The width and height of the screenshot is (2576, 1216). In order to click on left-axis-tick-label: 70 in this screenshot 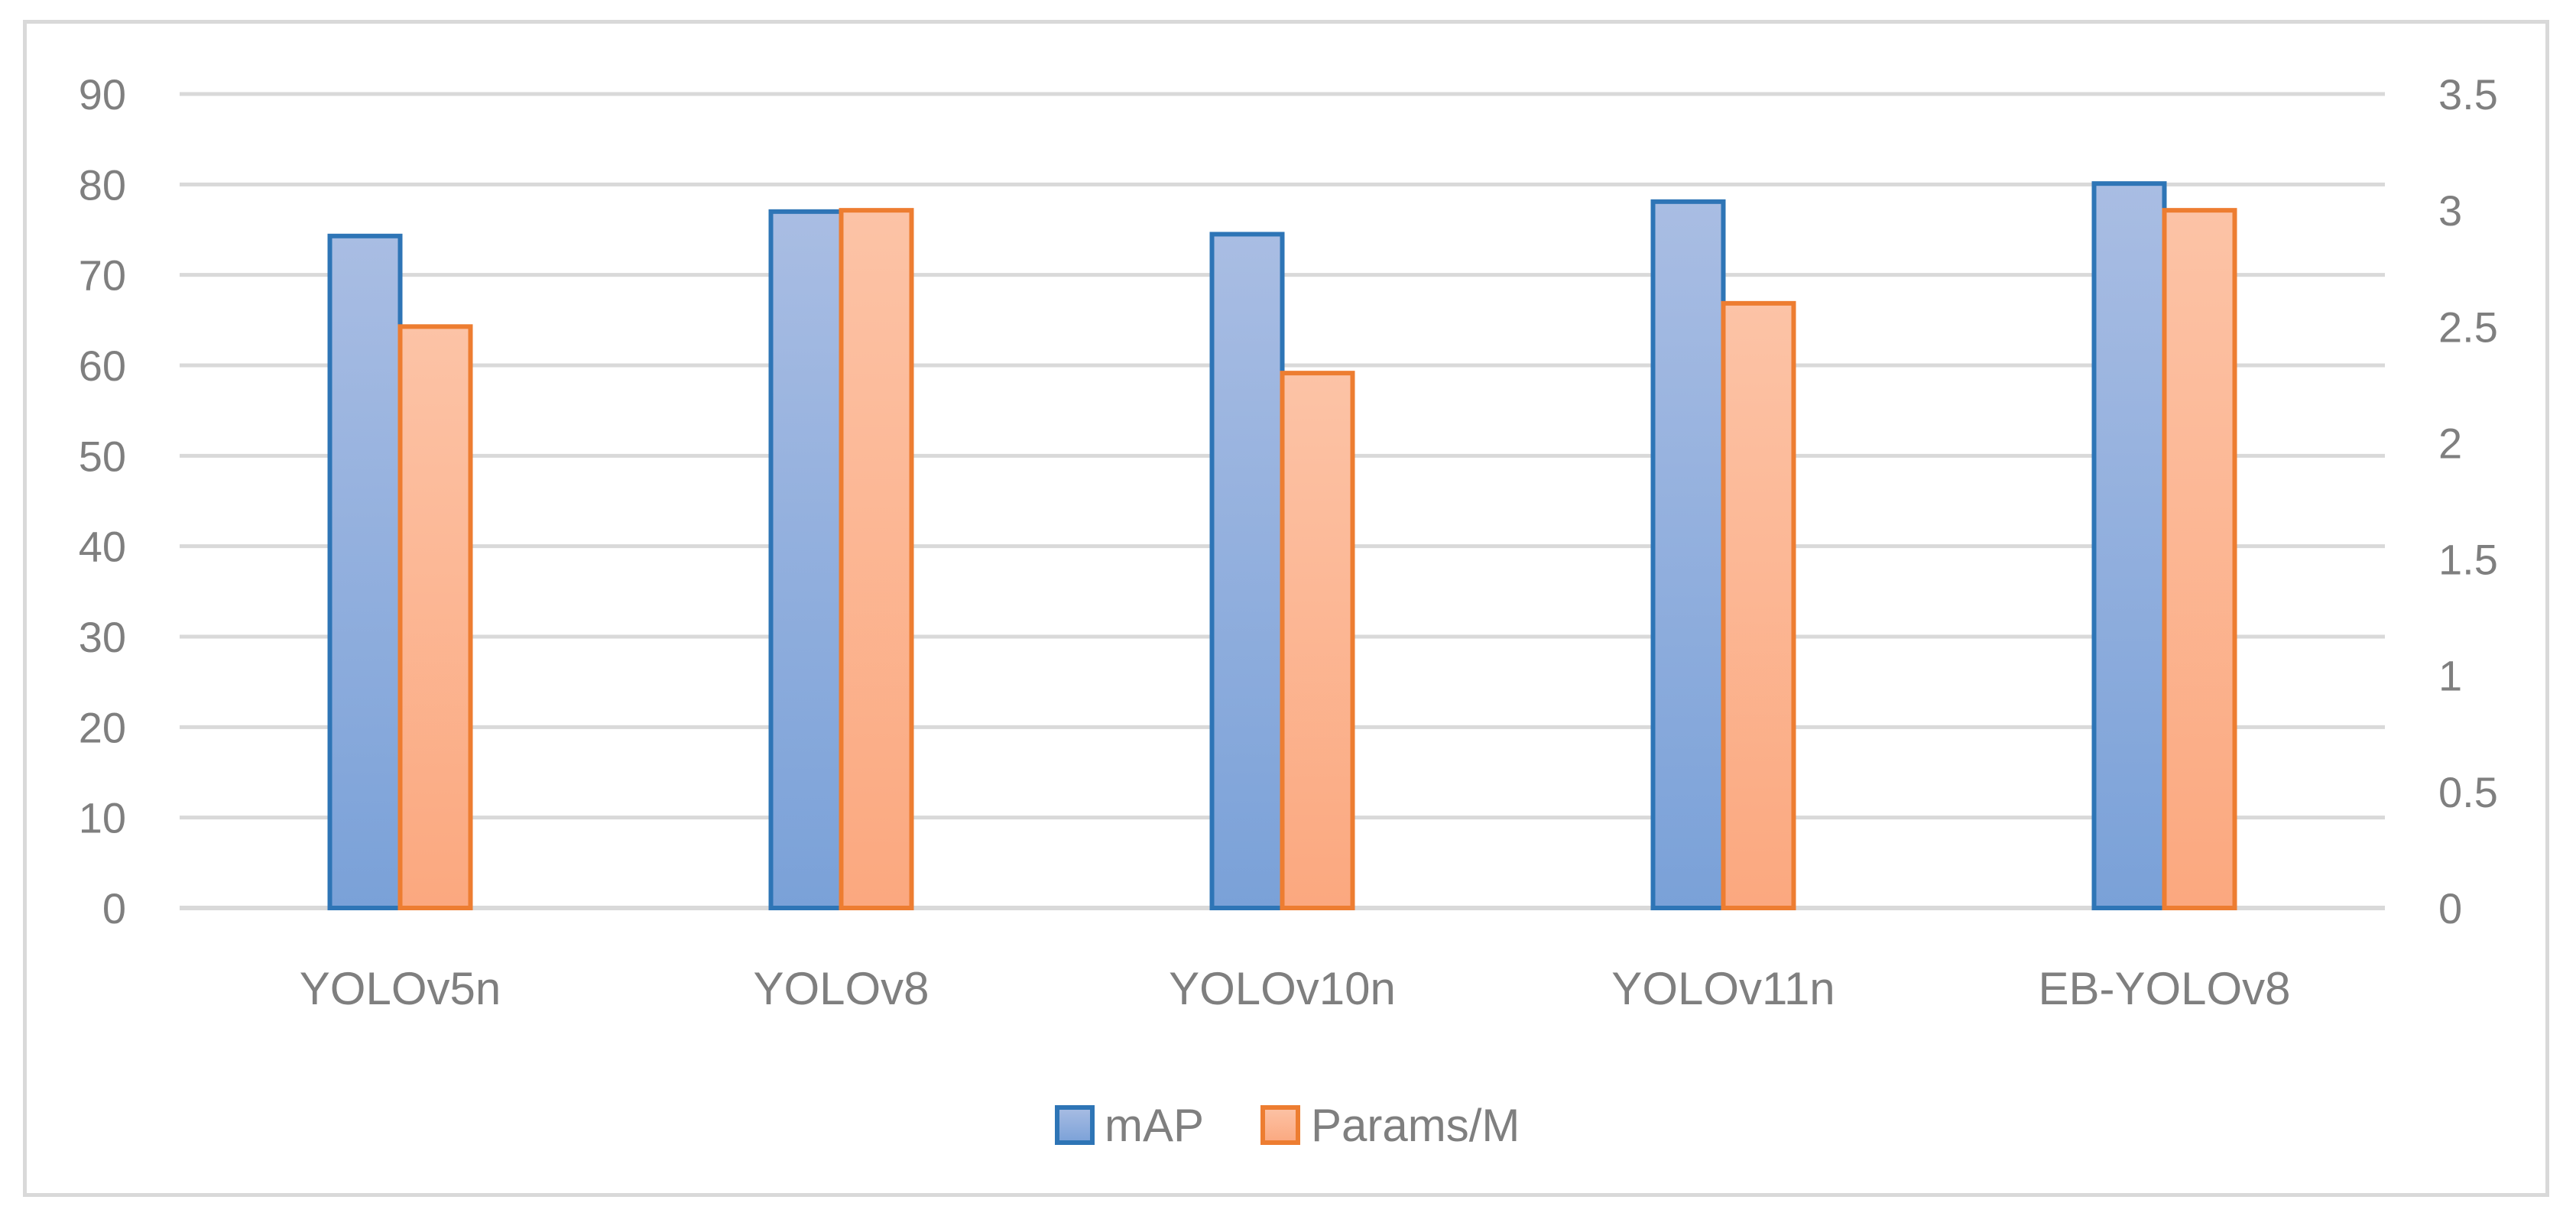, I will do `click(102, 276)`.